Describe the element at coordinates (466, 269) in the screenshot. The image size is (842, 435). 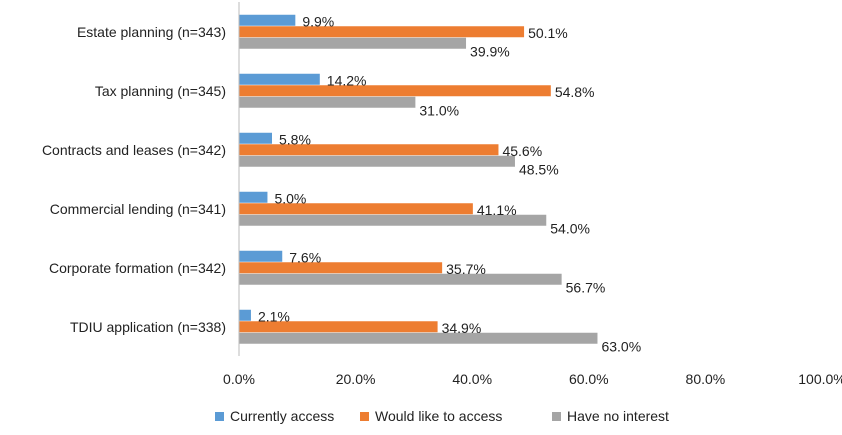
I see `data-label: 35.7%` at that location.